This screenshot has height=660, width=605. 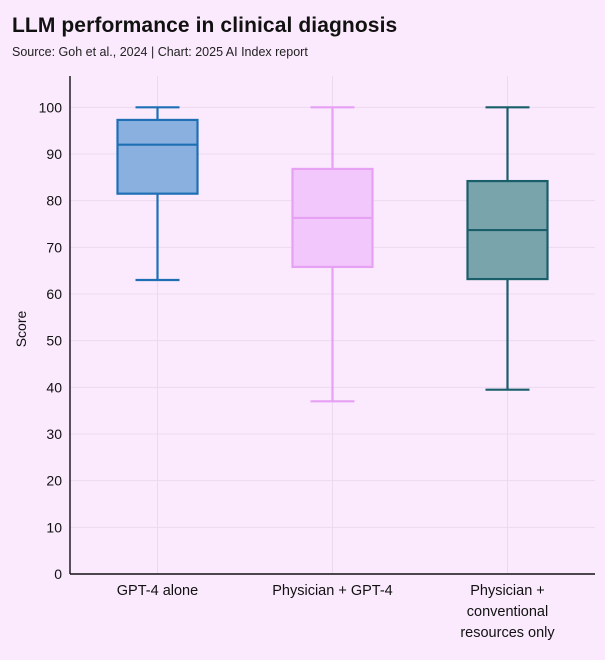 I want to click on y-tick-label: 60, so click(x=54, y=294).